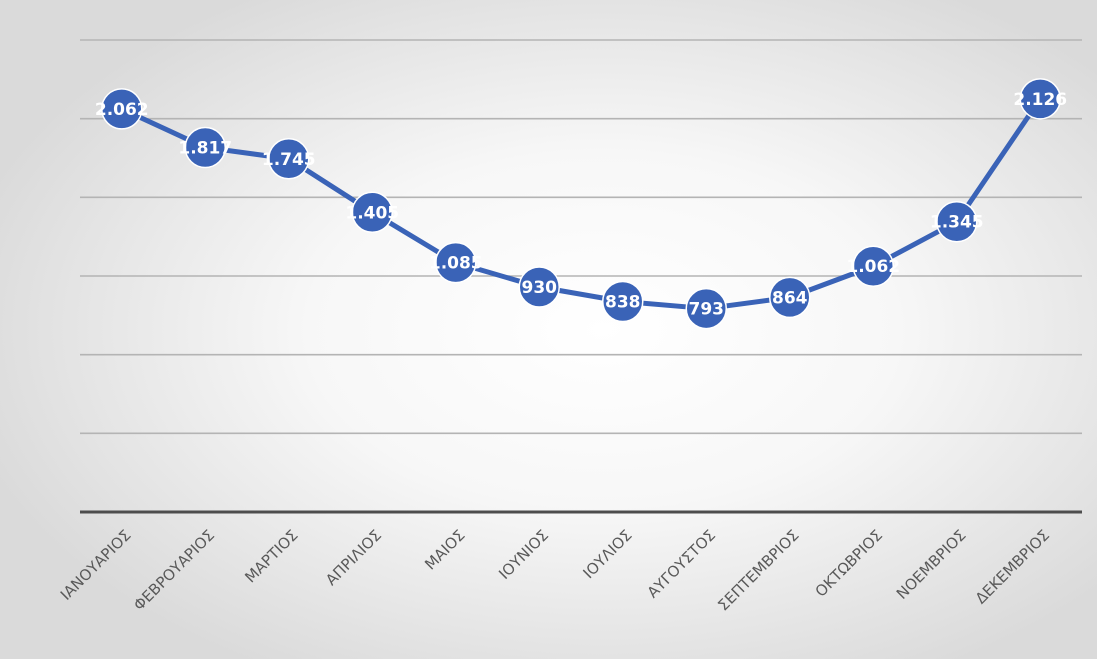 The image size is (1097, 659). I want to click on data-label: 1.817, so click(205, 148).